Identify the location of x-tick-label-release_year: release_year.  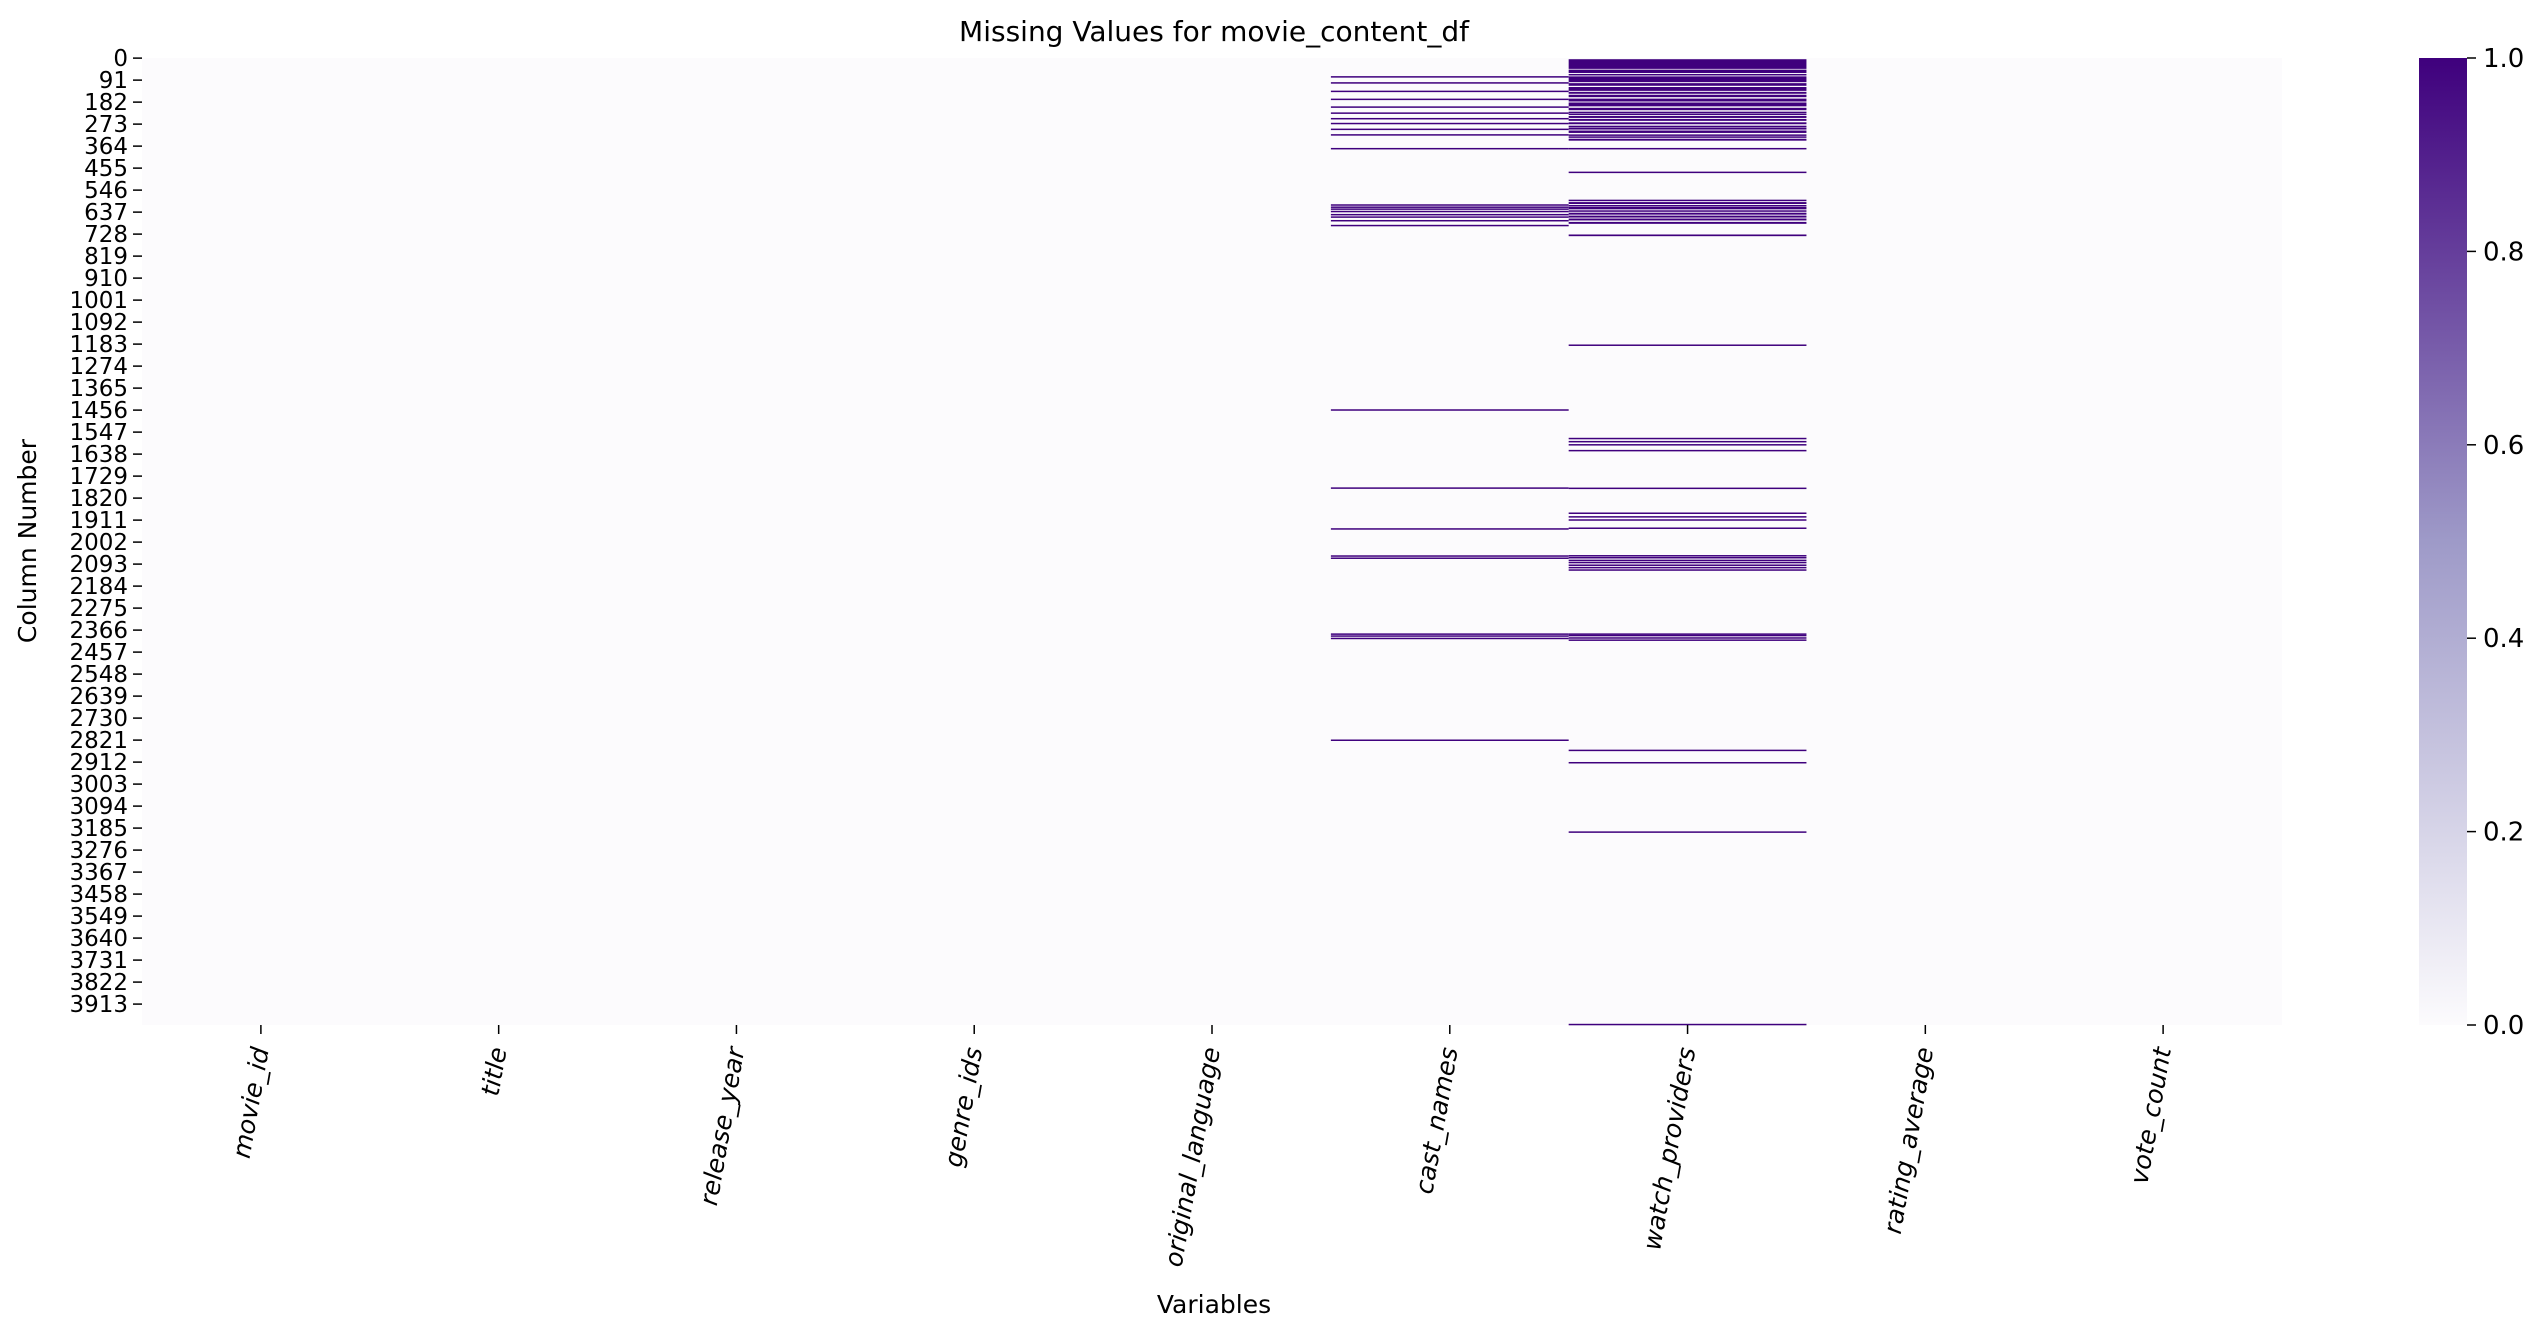
(722, 1125).